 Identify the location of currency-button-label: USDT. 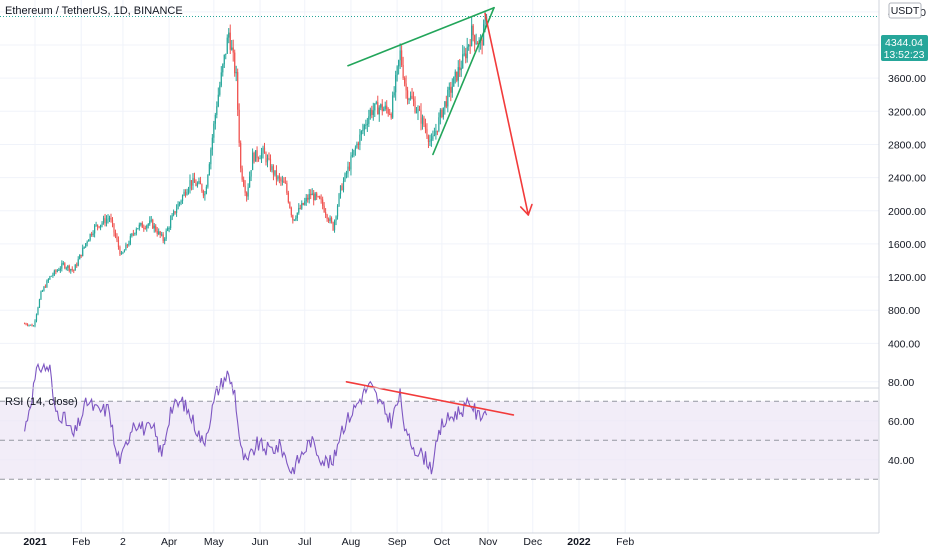
(905, 11).